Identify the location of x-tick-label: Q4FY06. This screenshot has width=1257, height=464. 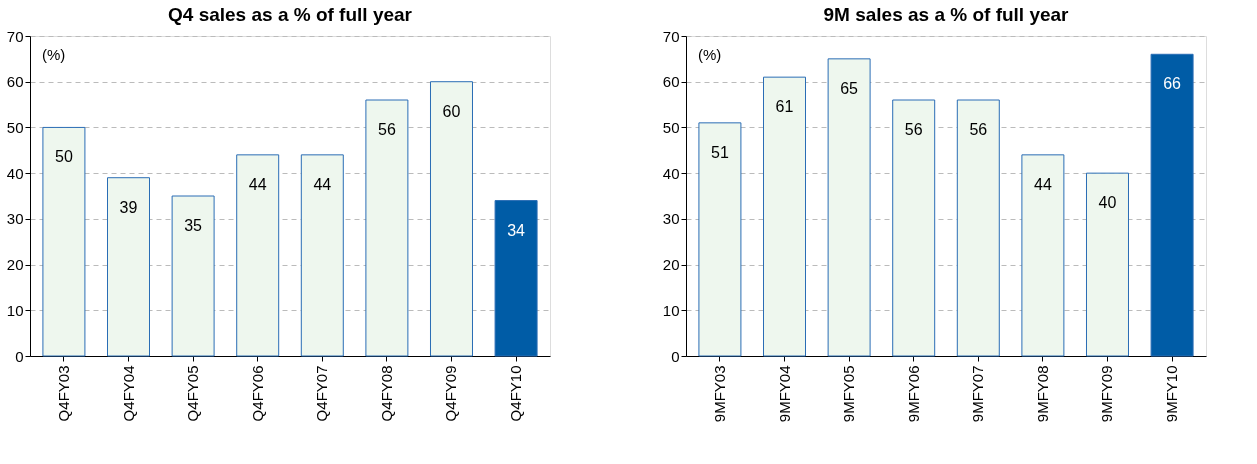
(257, 393).